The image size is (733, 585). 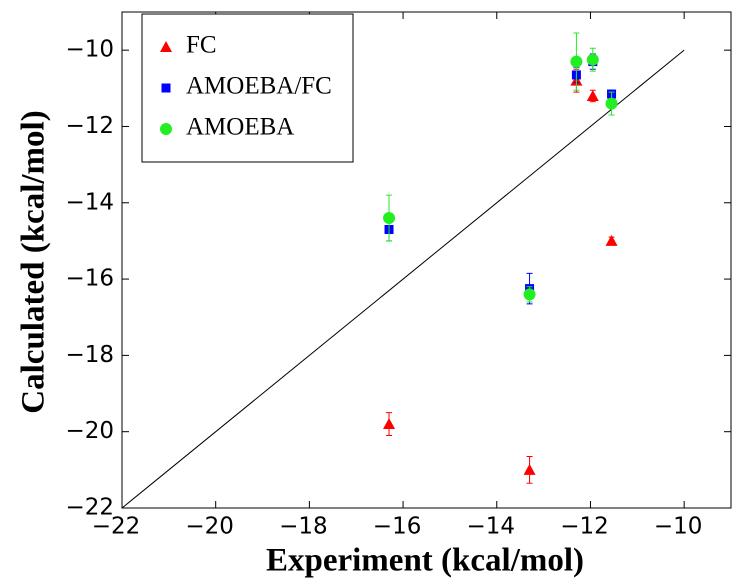 What do you see at coordinates (201, 45) in the screenshot?
I see `legend-label: FC` at bounding box center [201, 45].